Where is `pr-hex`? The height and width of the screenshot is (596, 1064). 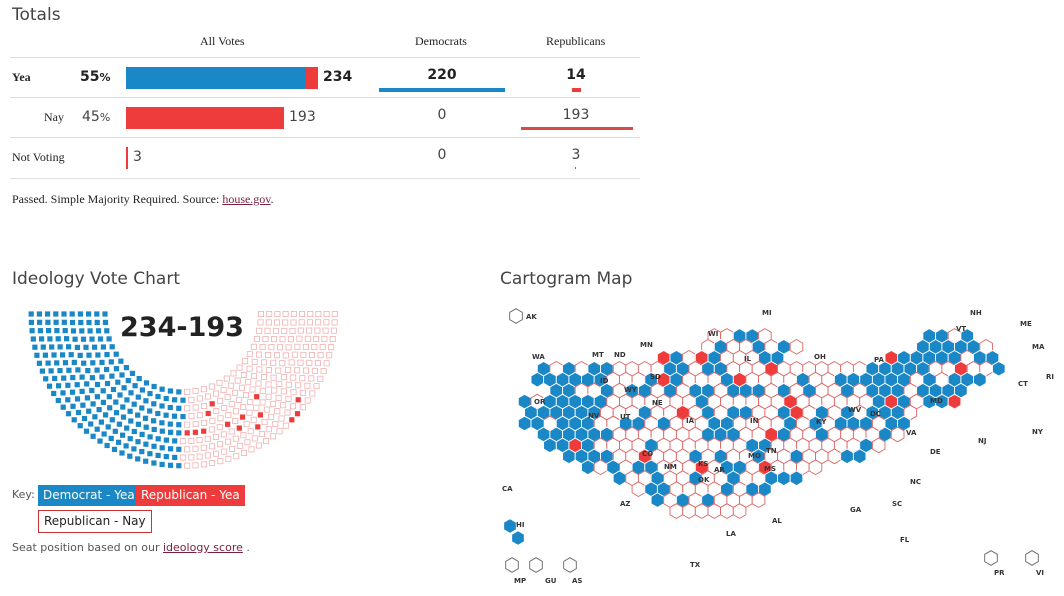 pr-hex is located at coordinates (991, 558).